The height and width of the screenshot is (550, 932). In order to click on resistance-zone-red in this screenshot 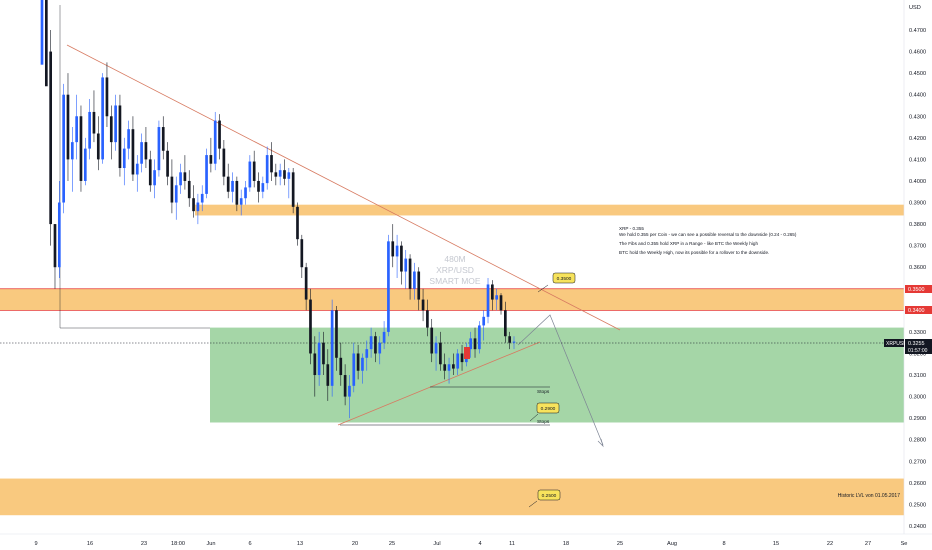, I will do `click(452, 299)`.